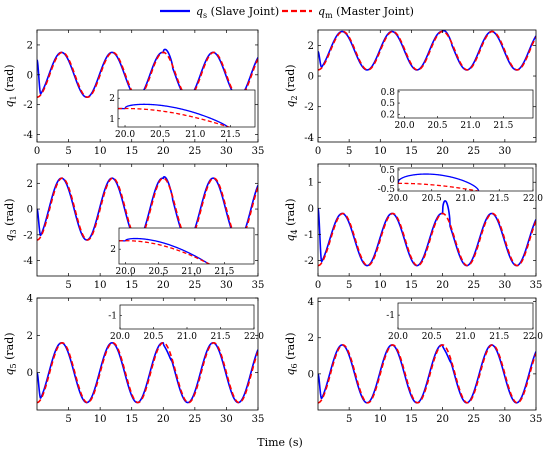 Image resolution: width=550 pixels, height=454 pixels. I want to click on q1-inset-slave-line, so click(174, 115).